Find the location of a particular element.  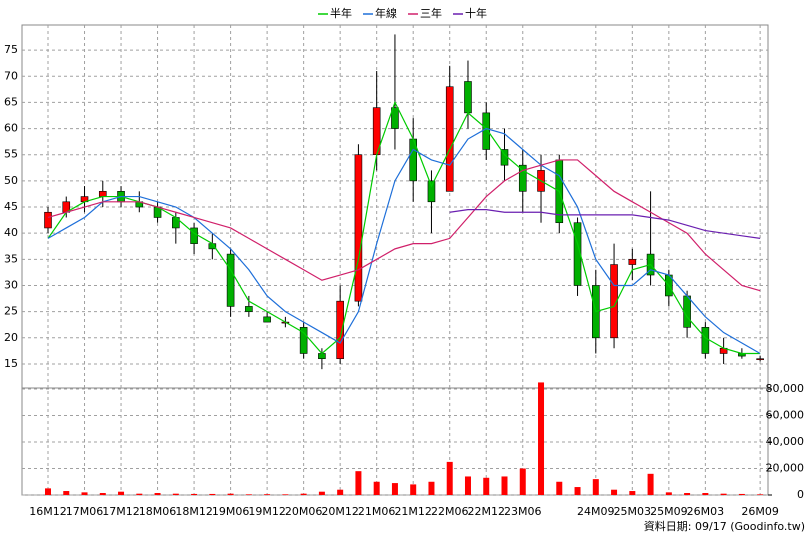

legend-label: 半年 is located at coordinates (341, 13).